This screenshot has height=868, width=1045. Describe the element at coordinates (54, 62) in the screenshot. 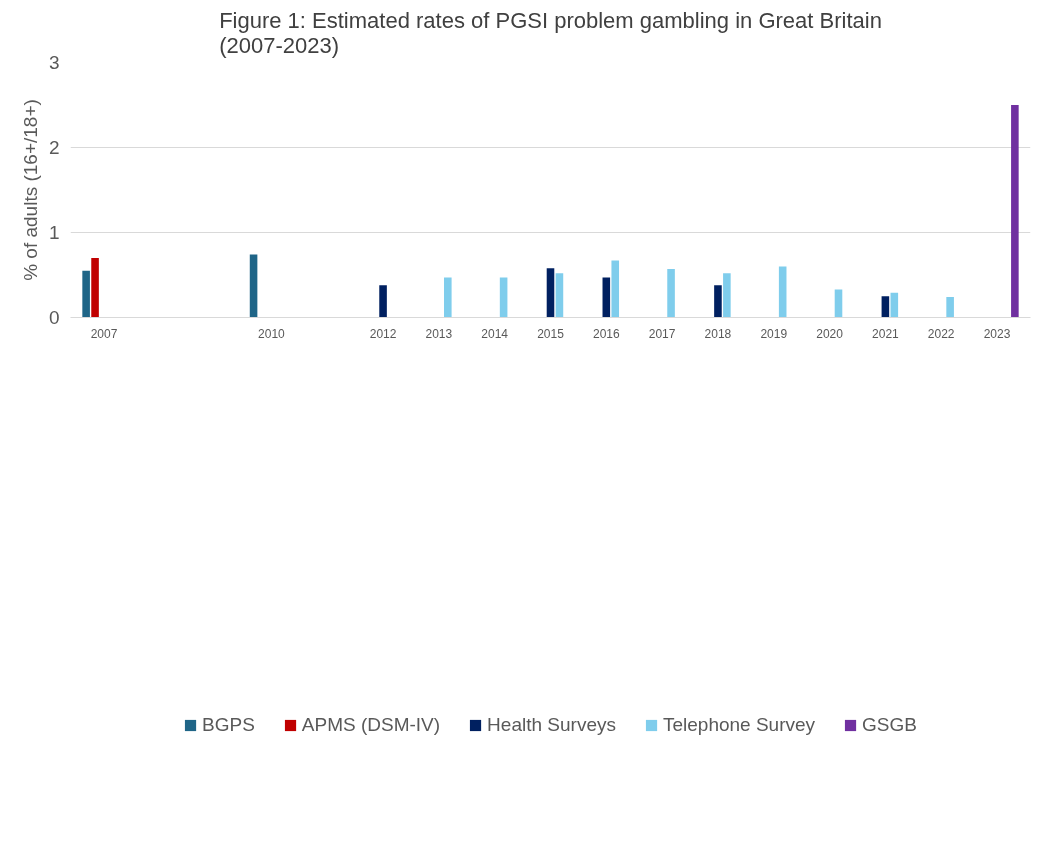

I see `y-tick-label: 3` at that location.